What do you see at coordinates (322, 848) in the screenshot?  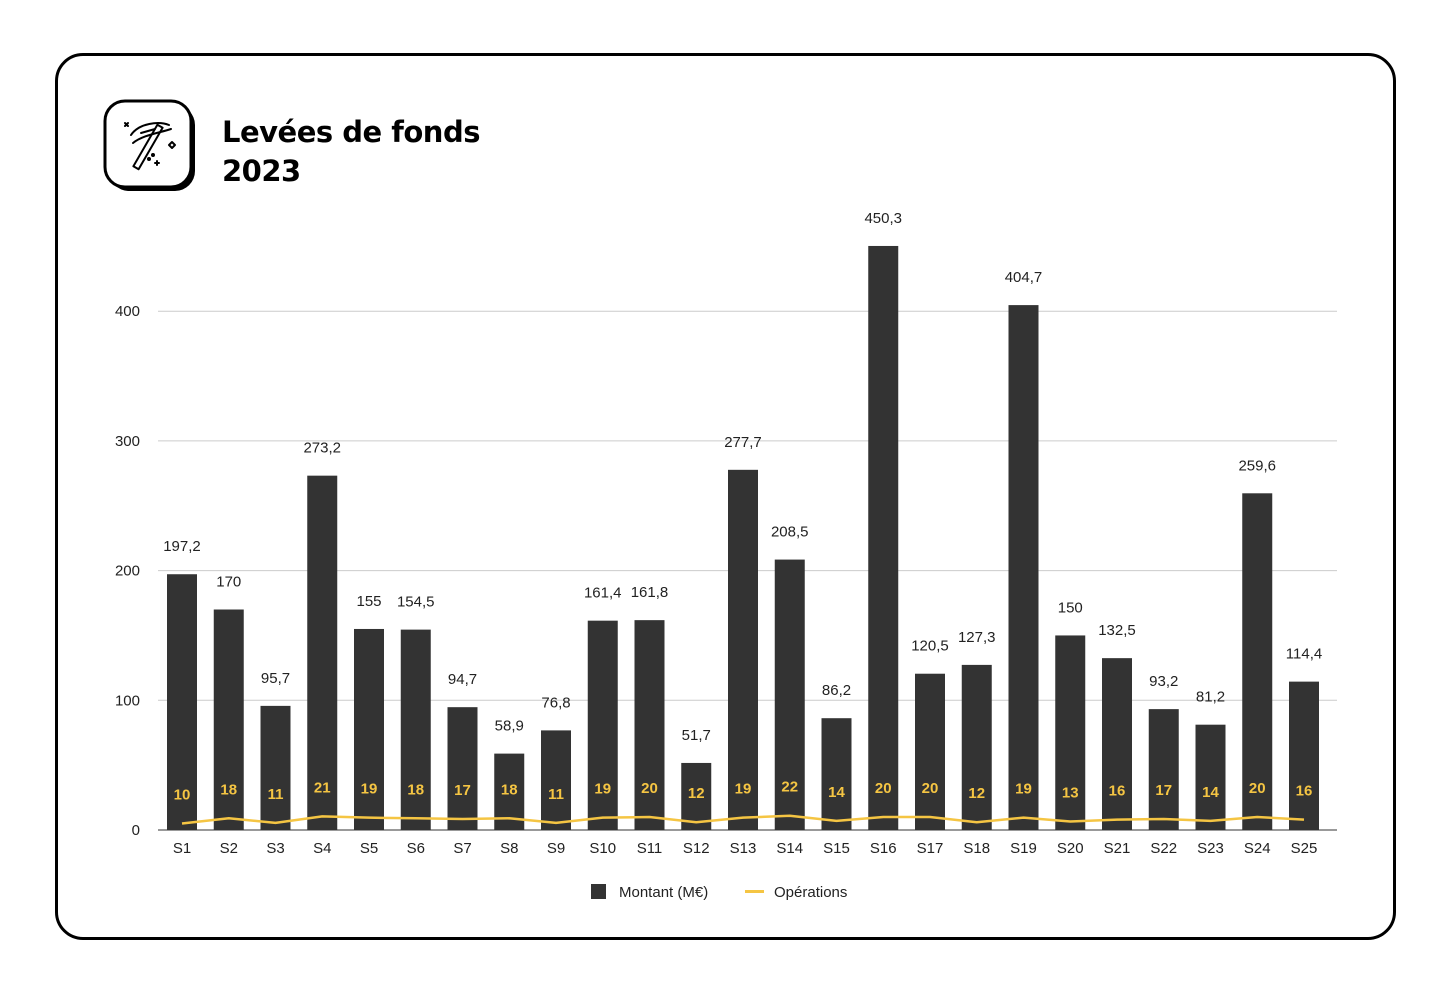 I see `x-tick-label: S4` at bounding box center [322, 848].